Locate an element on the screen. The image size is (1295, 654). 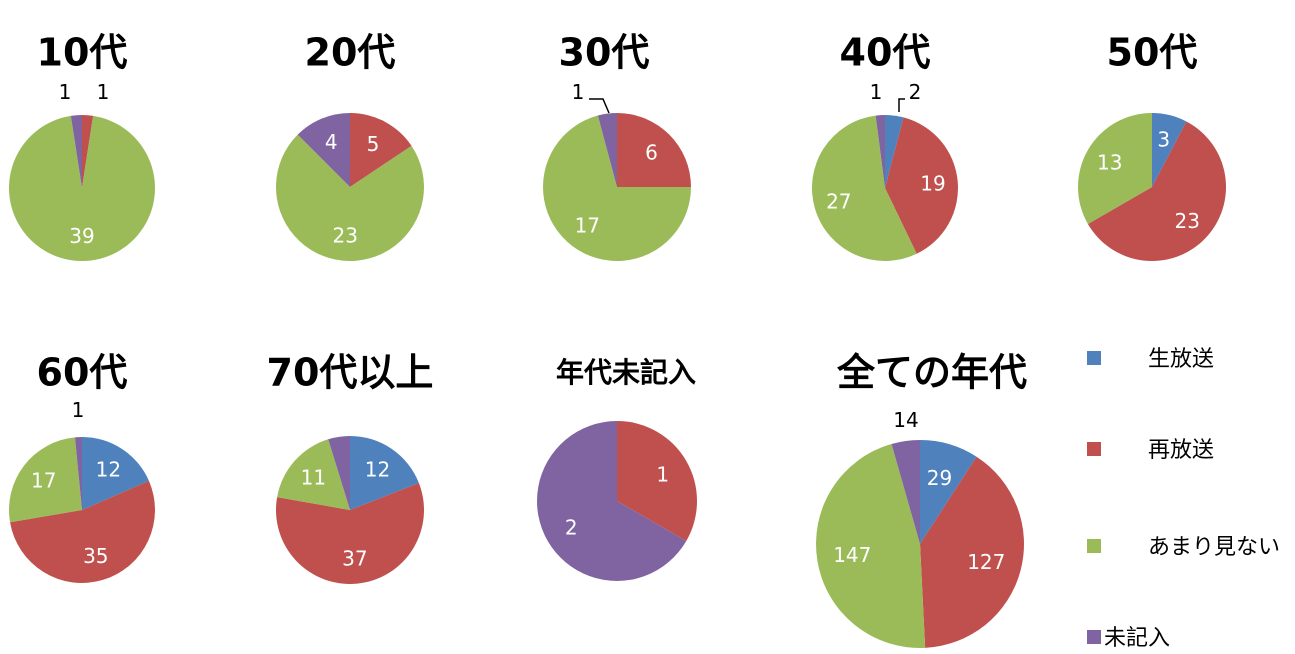
legend-label: 再放送 is located at coordinates (1181, 450).